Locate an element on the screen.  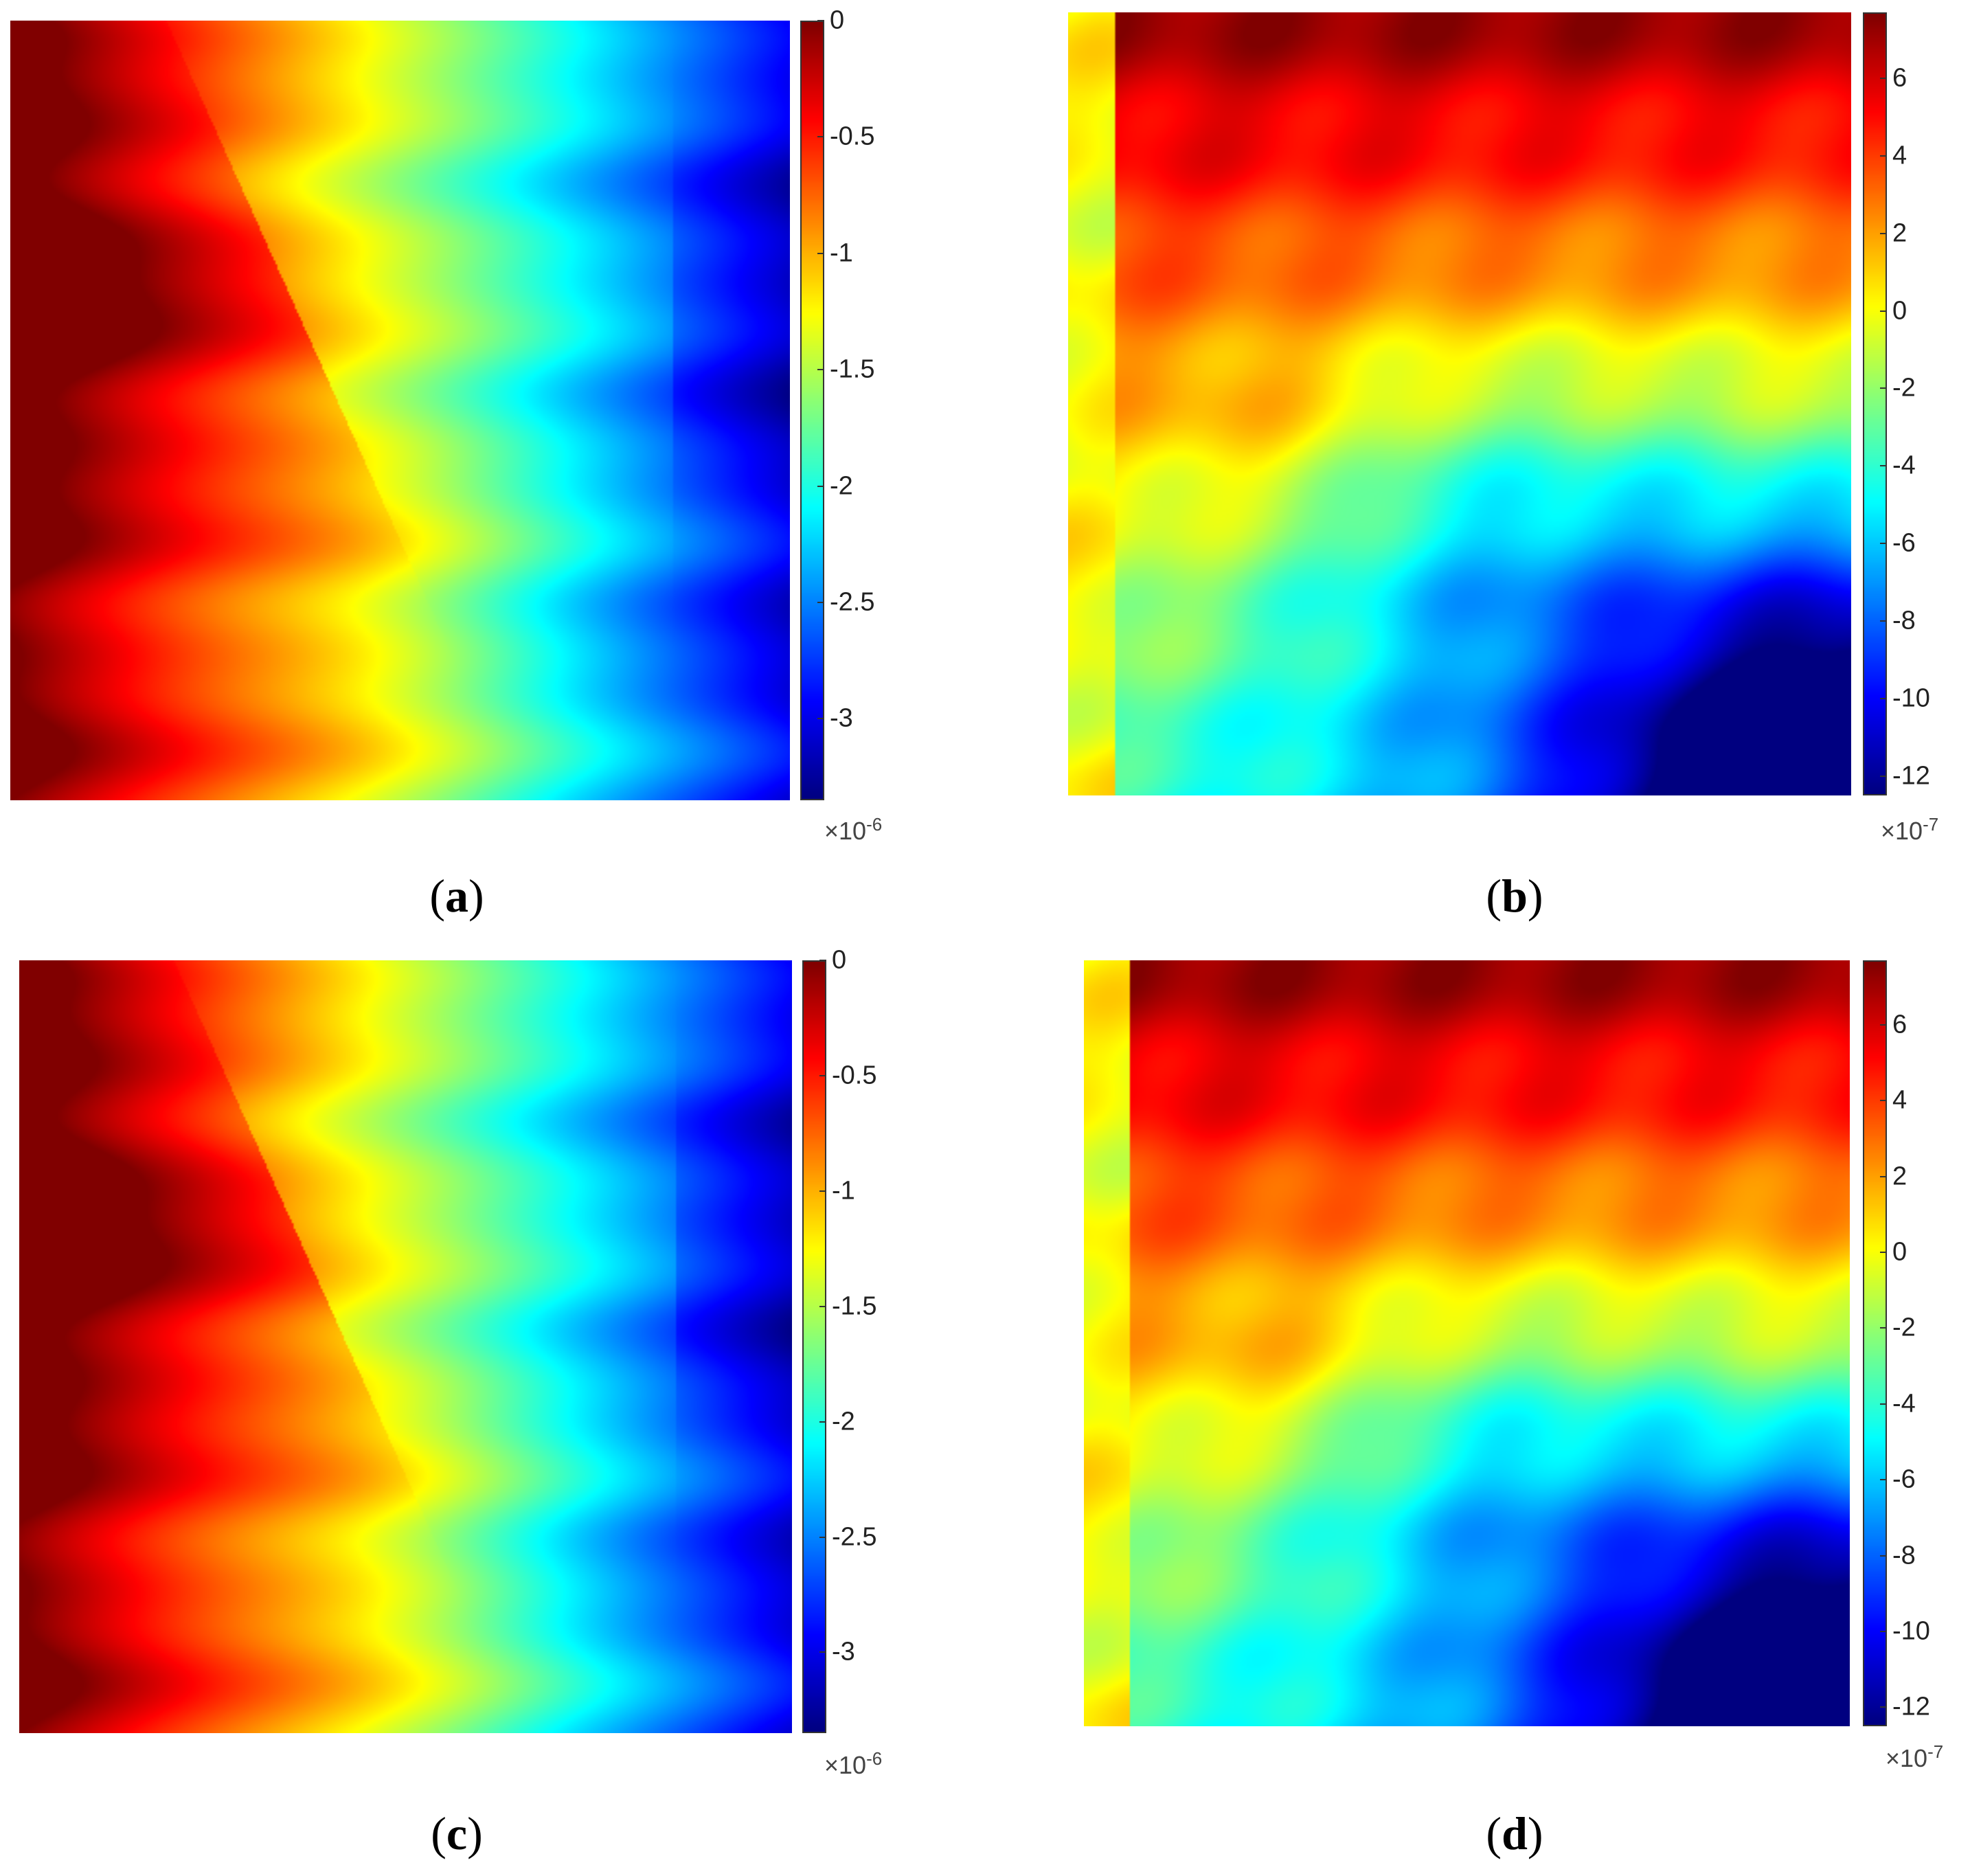
colorbar-b: 6 4 2 0 -2 -4 -6 -8 -10 -12 is located at coordinates (1896, 403).